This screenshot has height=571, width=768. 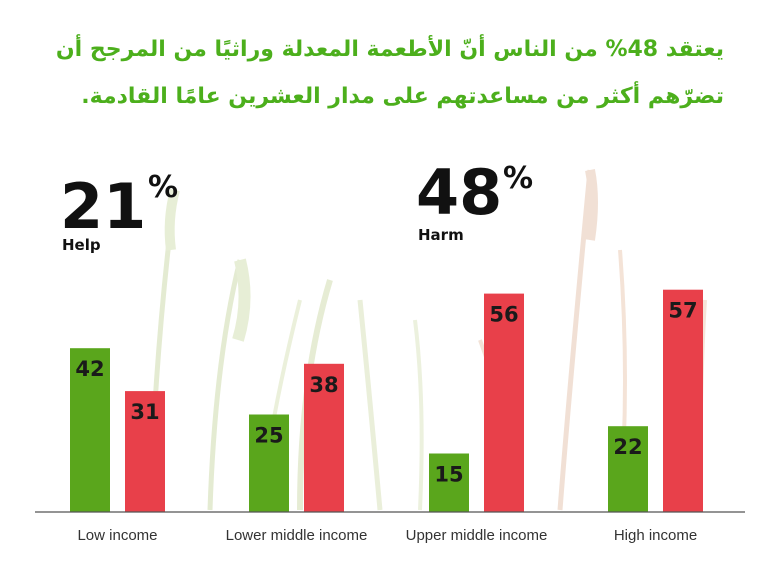 What do you see at coordinates (627, 447) in the screenshot?
I see `bar-value-label: 22` at bounding box center [627, 447].